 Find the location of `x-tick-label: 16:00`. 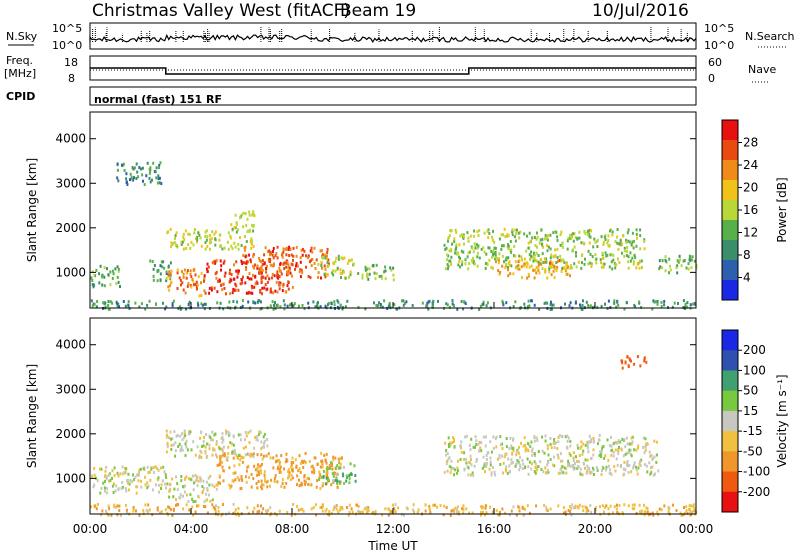

x-tick-label: 16:00 is located at coordinates (494, 529).